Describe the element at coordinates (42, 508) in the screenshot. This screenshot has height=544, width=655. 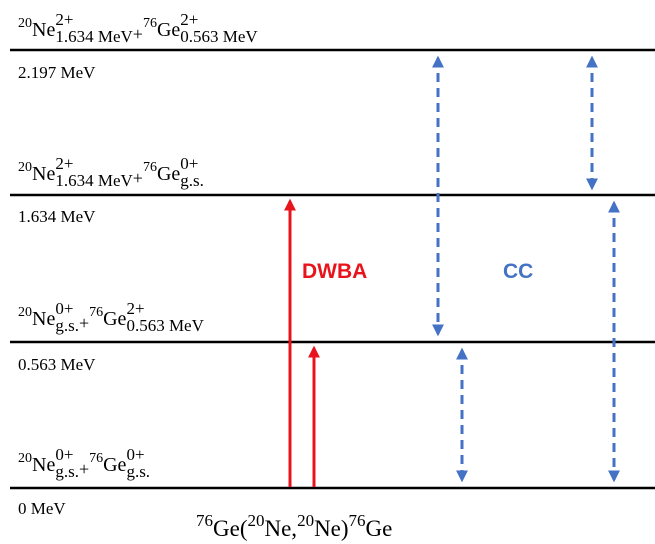
I see `energy-label: 0 MeV` at that location.